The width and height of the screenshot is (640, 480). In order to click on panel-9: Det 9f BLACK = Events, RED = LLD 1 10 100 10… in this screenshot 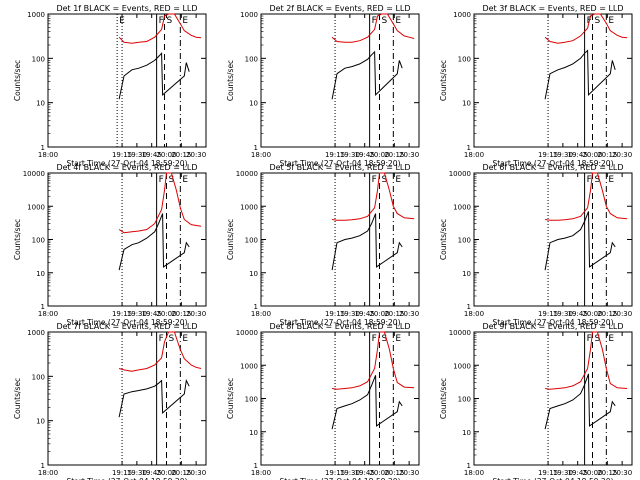, I will do `click(536, 401)`.